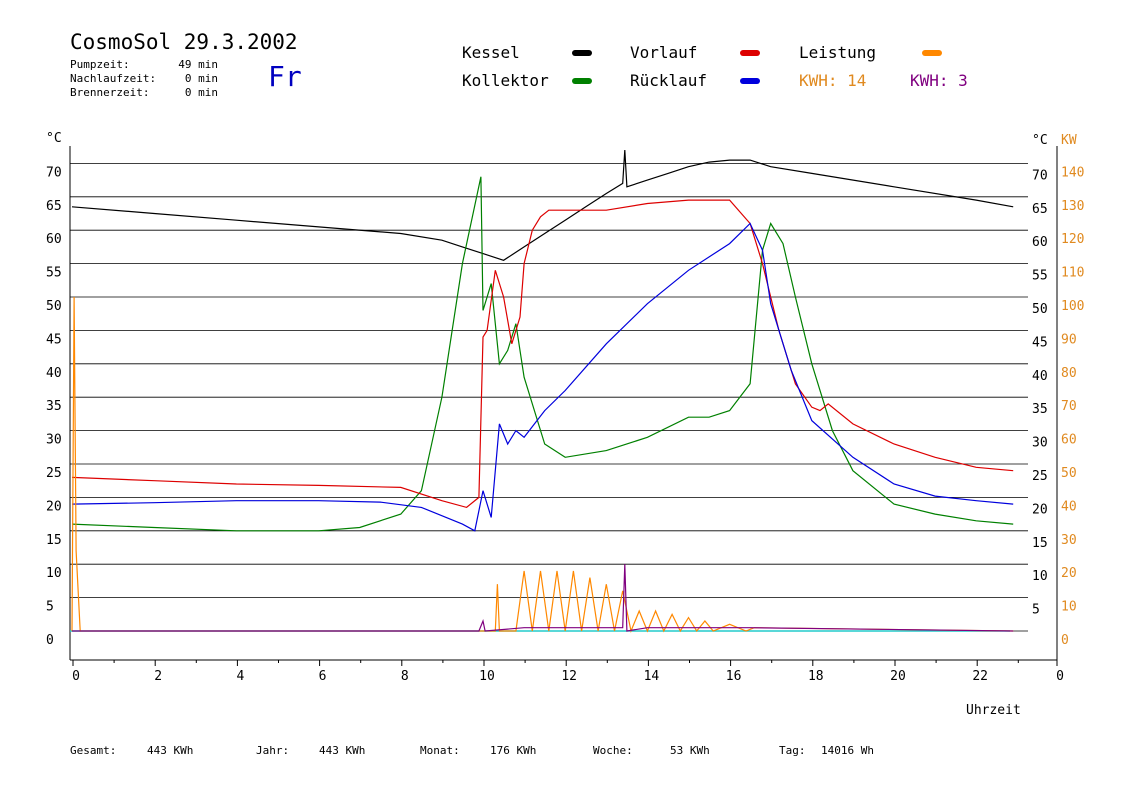  What do you see at coordinates (1069, 540) in the screenshot?
I see `power-label-30: 30` at bounding box center [1069, 540].